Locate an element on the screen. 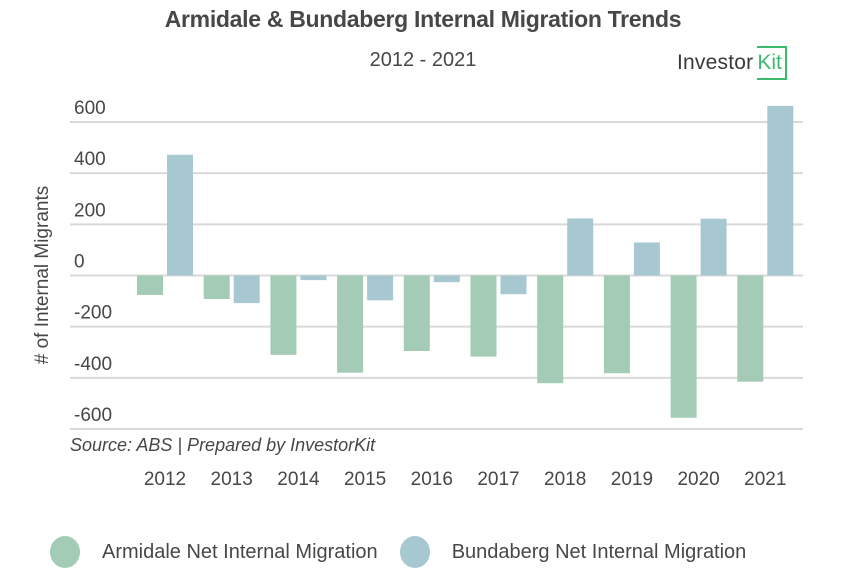  y-tick-labels: 600 400 200 0 -200 -400 -600 is located at coordinates (93, 262).